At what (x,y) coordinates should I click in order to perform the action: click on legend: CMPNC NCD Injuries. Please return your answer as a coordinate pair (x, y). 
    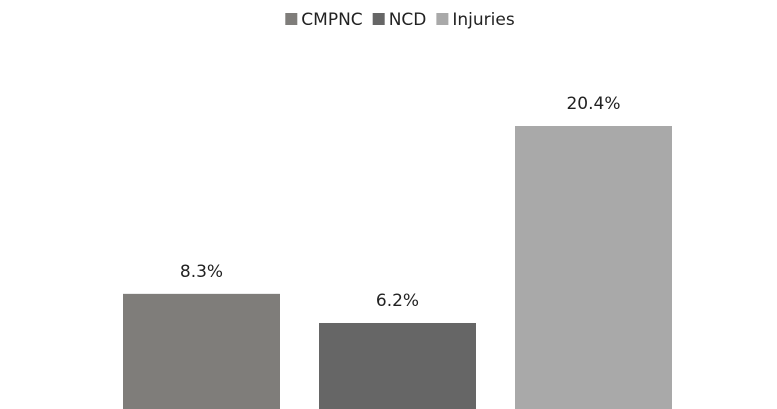
    Looking at the image, I should click on (400, 20).